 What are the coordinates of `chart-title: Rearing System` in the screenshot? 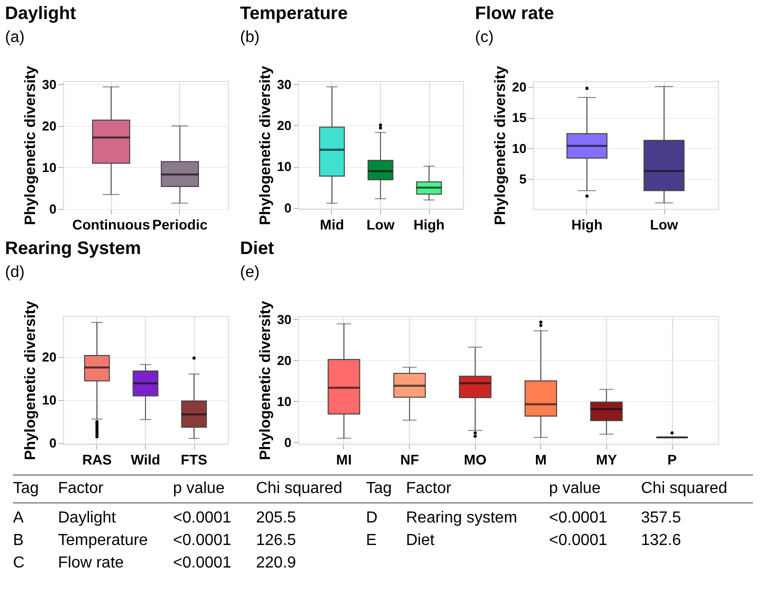 It's located at (73, 248).